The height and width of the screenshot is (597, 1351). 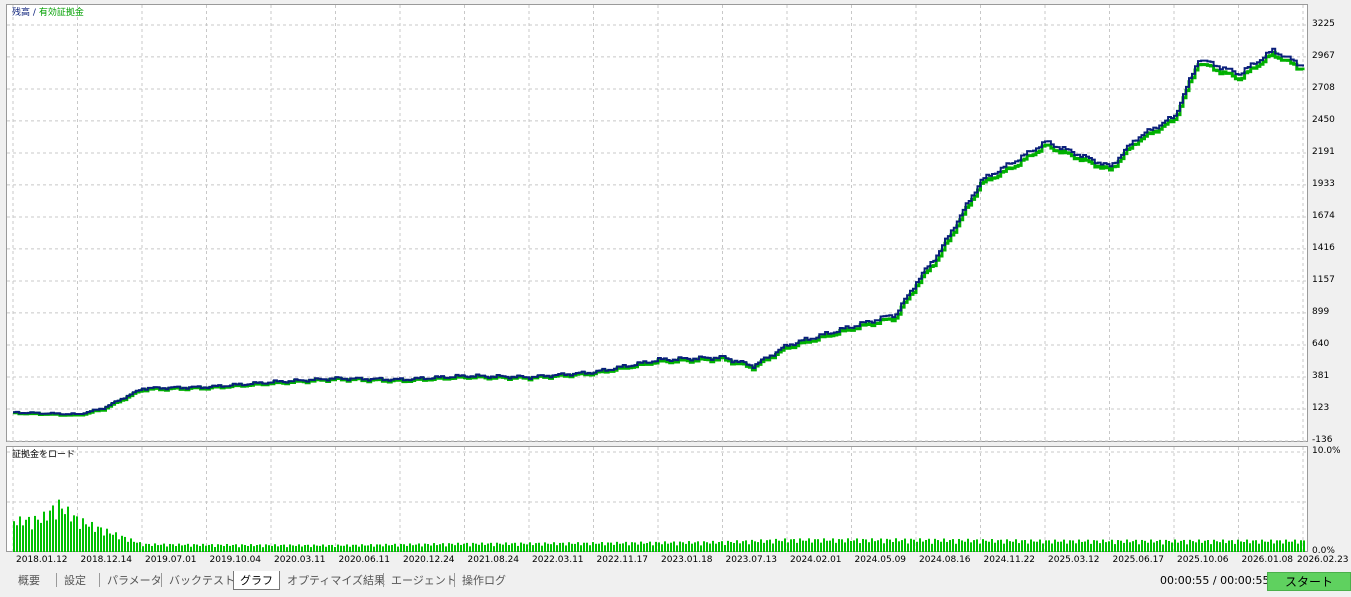 What do you see at coordinates (300, 560) in the screenshot?
I see `x-tick-label: 2020.03.11` at bounding box center [300, 560].